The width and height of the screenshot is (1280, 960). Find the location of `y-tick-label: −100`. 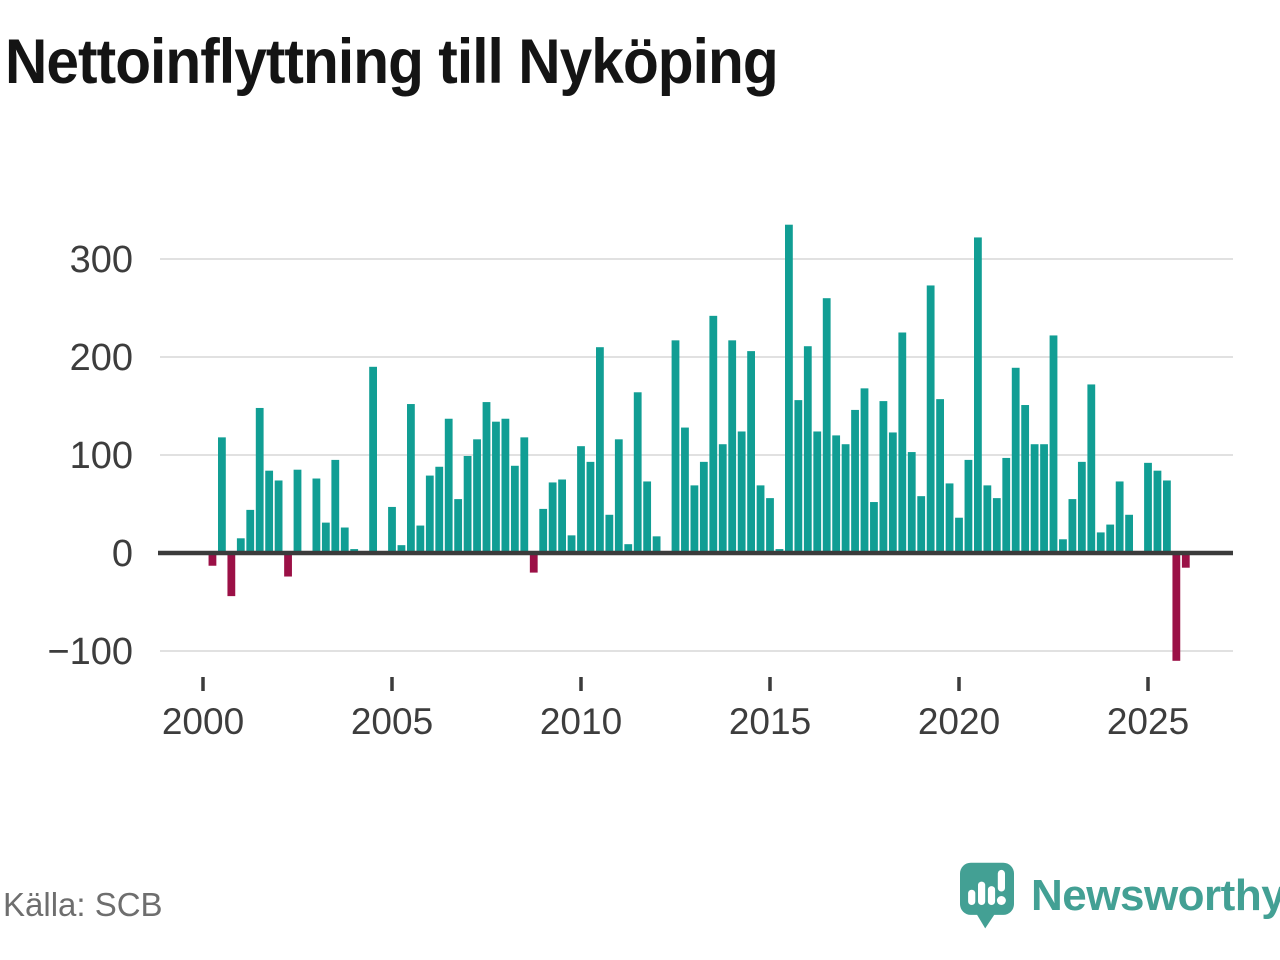

y-tick-label: −100 is located at coordinates (90, 652).